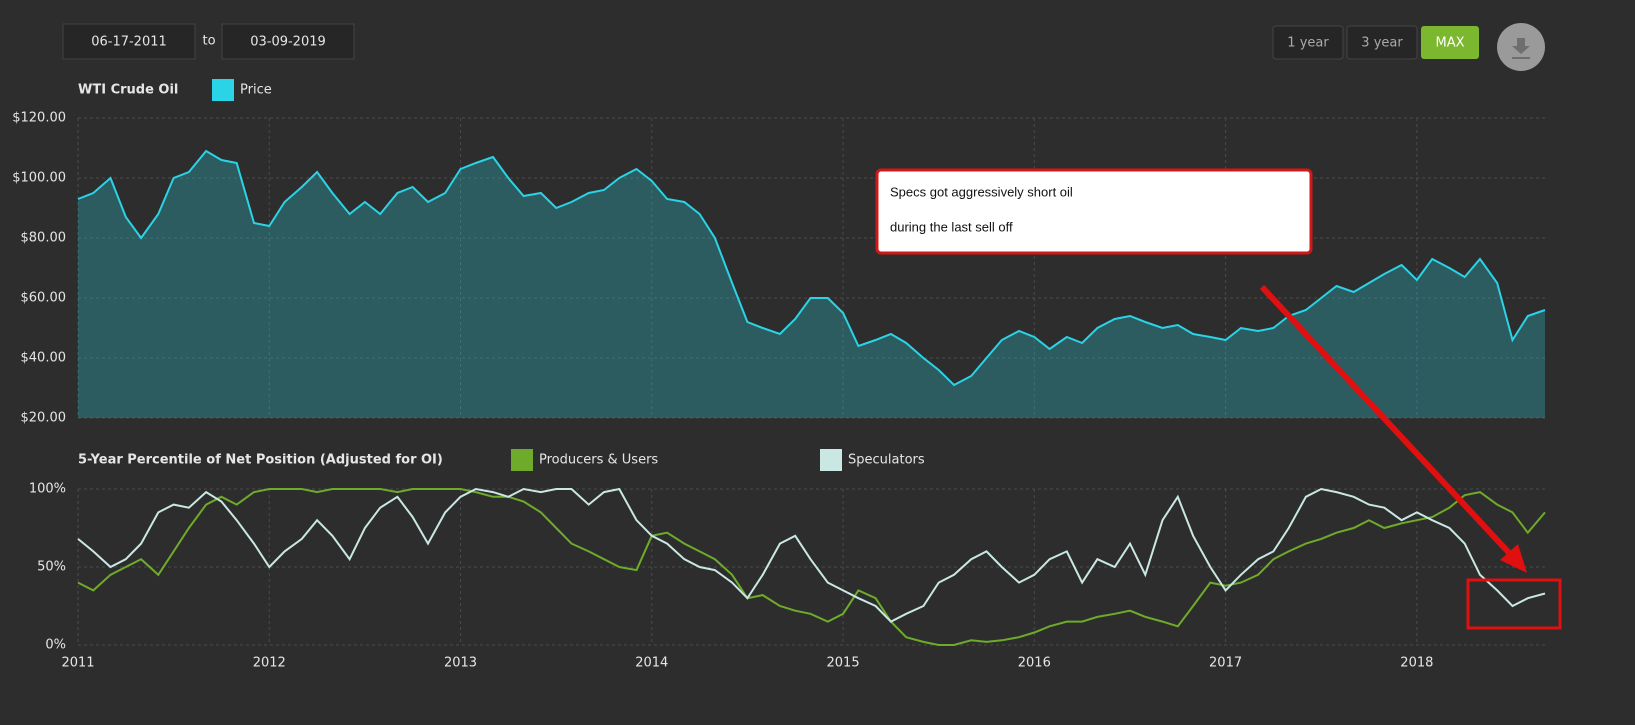 This screenshot has width=1635, height=725. What do you see at coordinates (1513, 558) in the screenshot?
I see `arrow-head` at bounding box center [1513, 558].